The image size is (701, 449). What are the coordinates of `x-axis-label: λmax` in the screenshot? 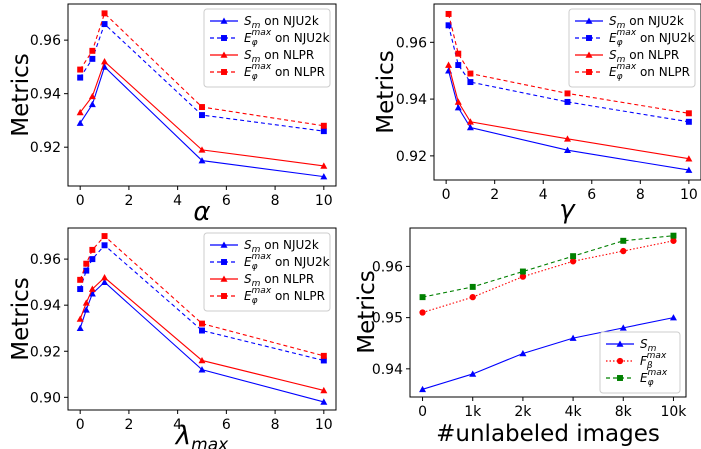 It's located at (201, 435).